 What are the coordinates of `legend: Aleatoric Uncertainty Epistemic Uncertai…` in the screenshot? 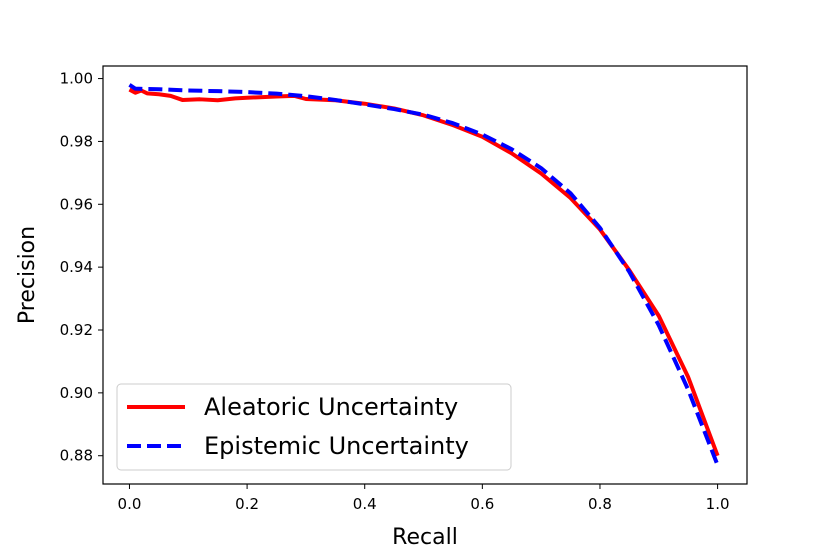 It's located at (314, 427).